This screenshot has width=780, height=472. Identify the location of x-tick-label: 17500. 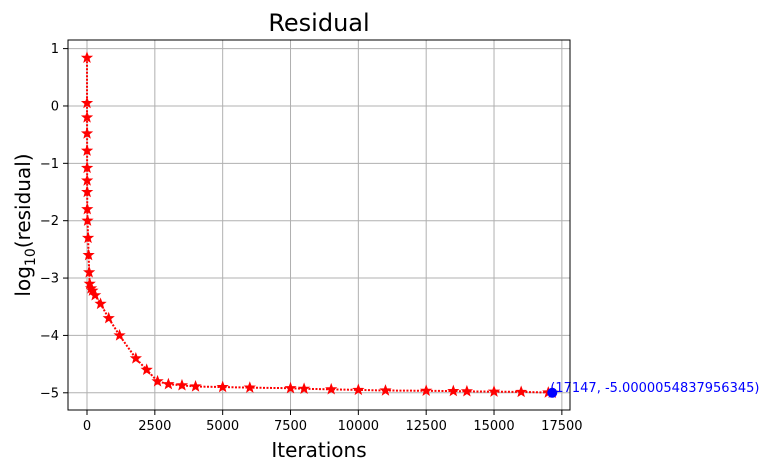
(561, 426).